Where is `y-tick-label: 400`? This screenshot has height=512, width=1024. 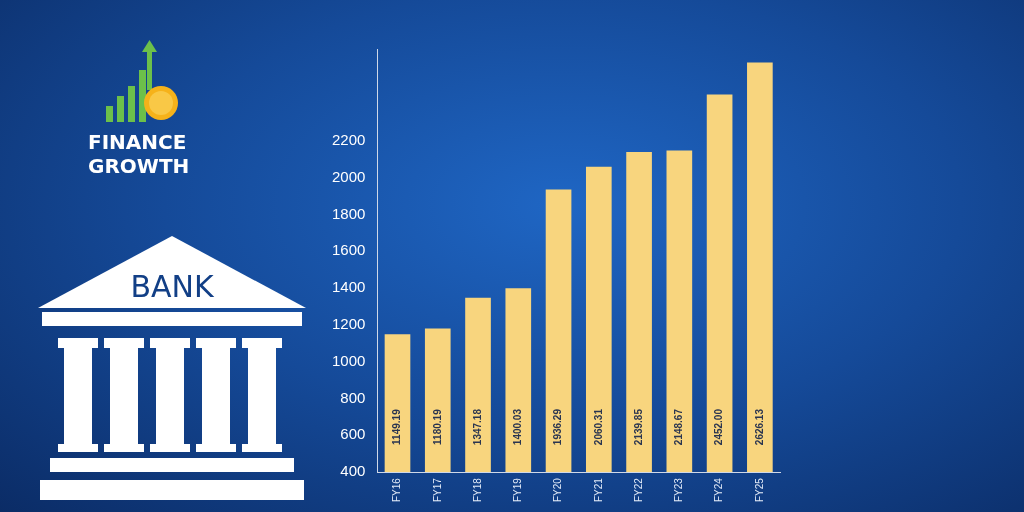 y-tick-label: 400 is located at coordinates (353, 471).